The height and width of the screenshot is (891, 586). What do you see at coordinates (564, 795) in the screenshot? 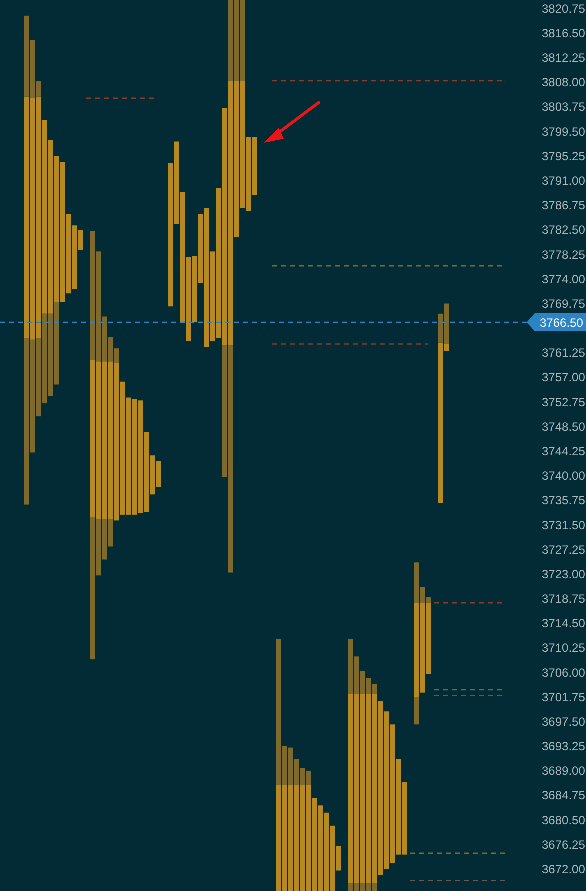
I see `y-tick-label: 3684.75` at bounding box center [564, 795].